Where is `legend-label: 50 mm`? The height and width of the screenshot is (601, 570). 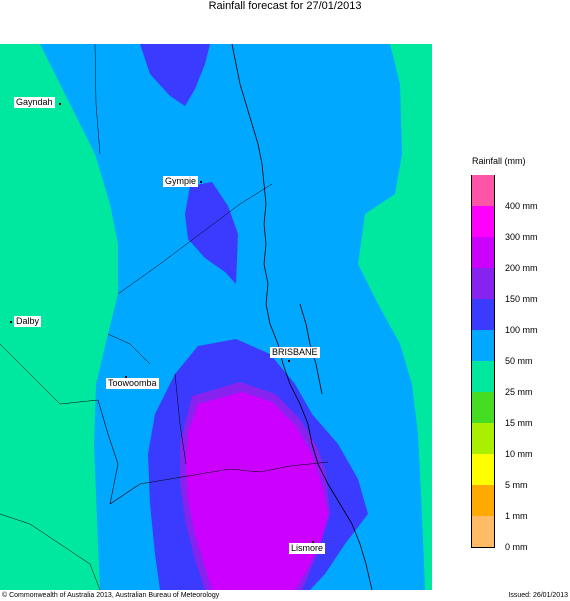 legend-label: 50 mm is located at coordinates (519, 361).